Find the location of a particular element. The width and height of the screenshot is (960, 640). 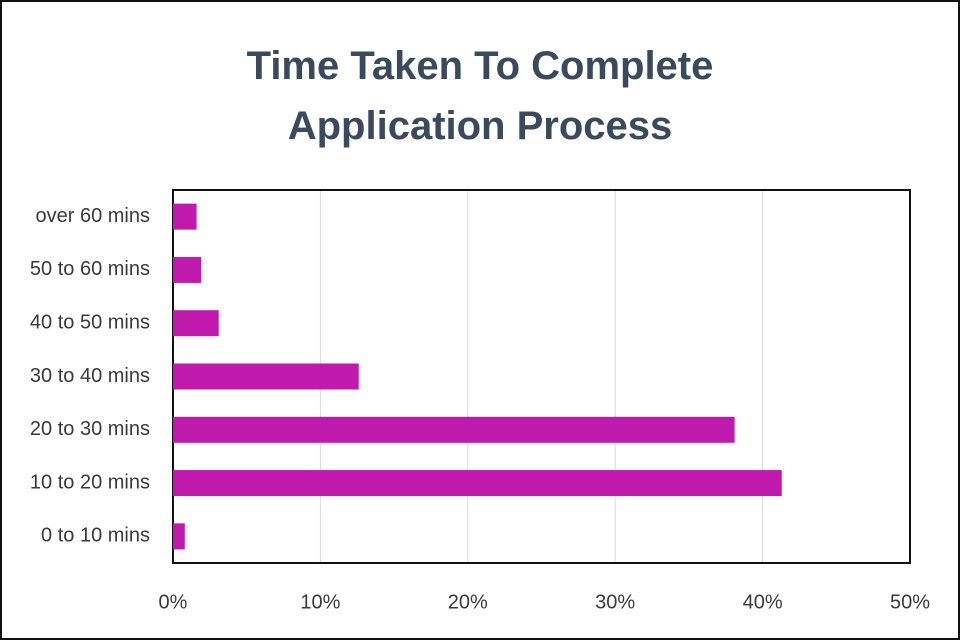

x-tick-label: 50% is located at coordinates (910, 602).